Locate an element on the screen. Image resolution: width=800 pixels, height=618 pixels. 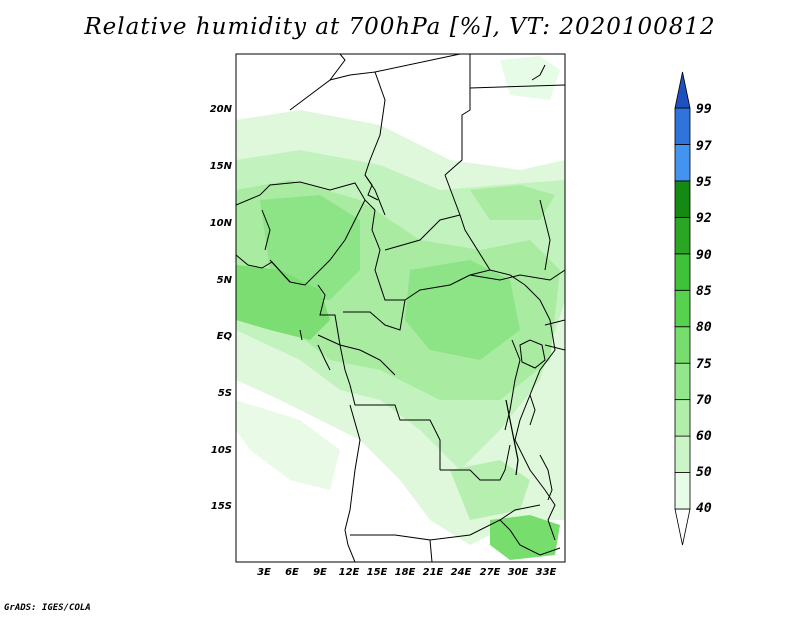
lon-tick-label: 21E is located at coordinates (433, 572).